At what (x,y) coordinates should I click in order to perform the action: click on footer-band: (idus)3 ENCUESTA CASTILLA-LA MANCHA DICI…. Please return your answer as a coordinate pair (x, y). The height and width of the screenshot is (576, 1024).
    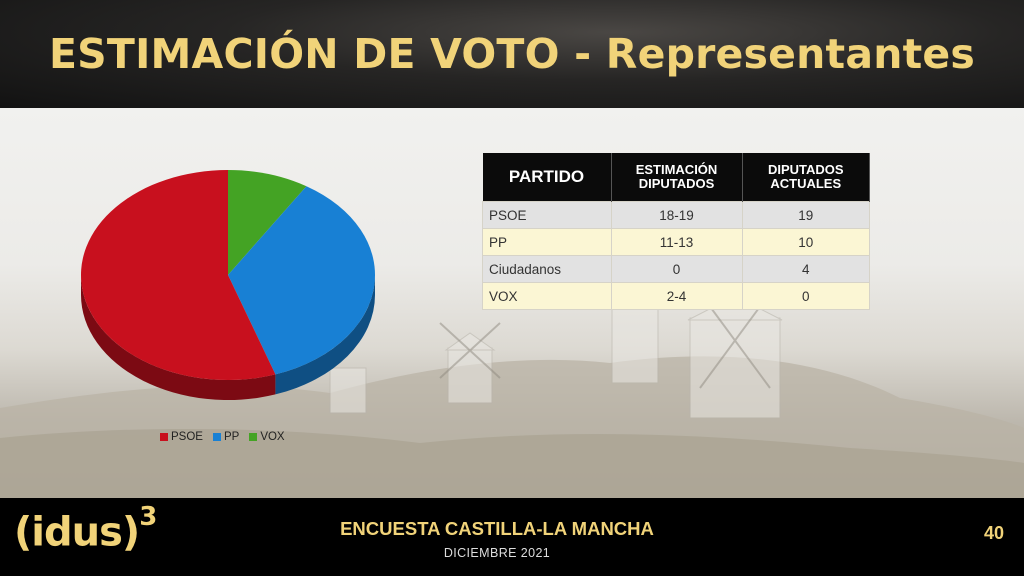
    Looking at the image, I should click on (512, 537).